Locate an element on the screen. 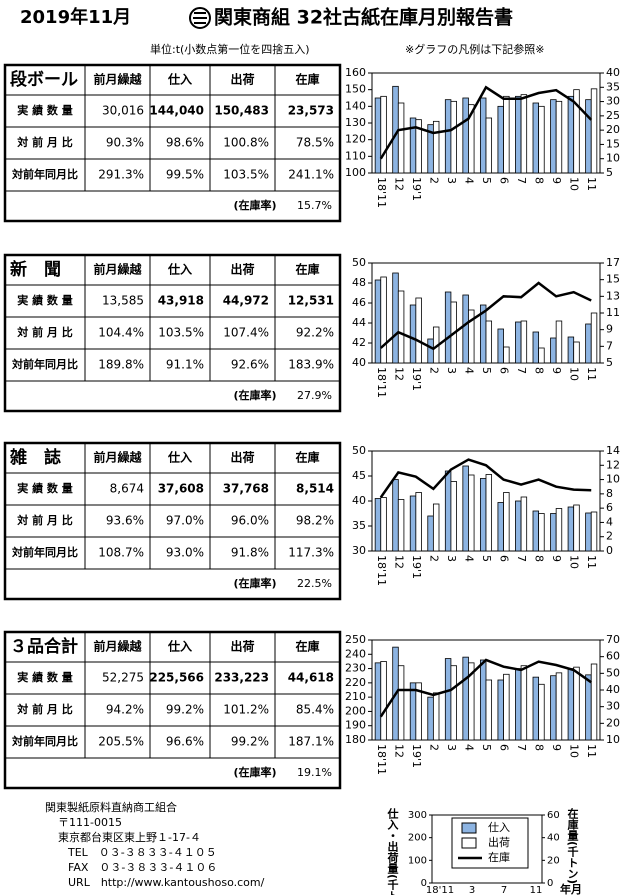 This screenshot has width=640, height=895. table-cell: 96.6% is located at coordinates (185, 742).